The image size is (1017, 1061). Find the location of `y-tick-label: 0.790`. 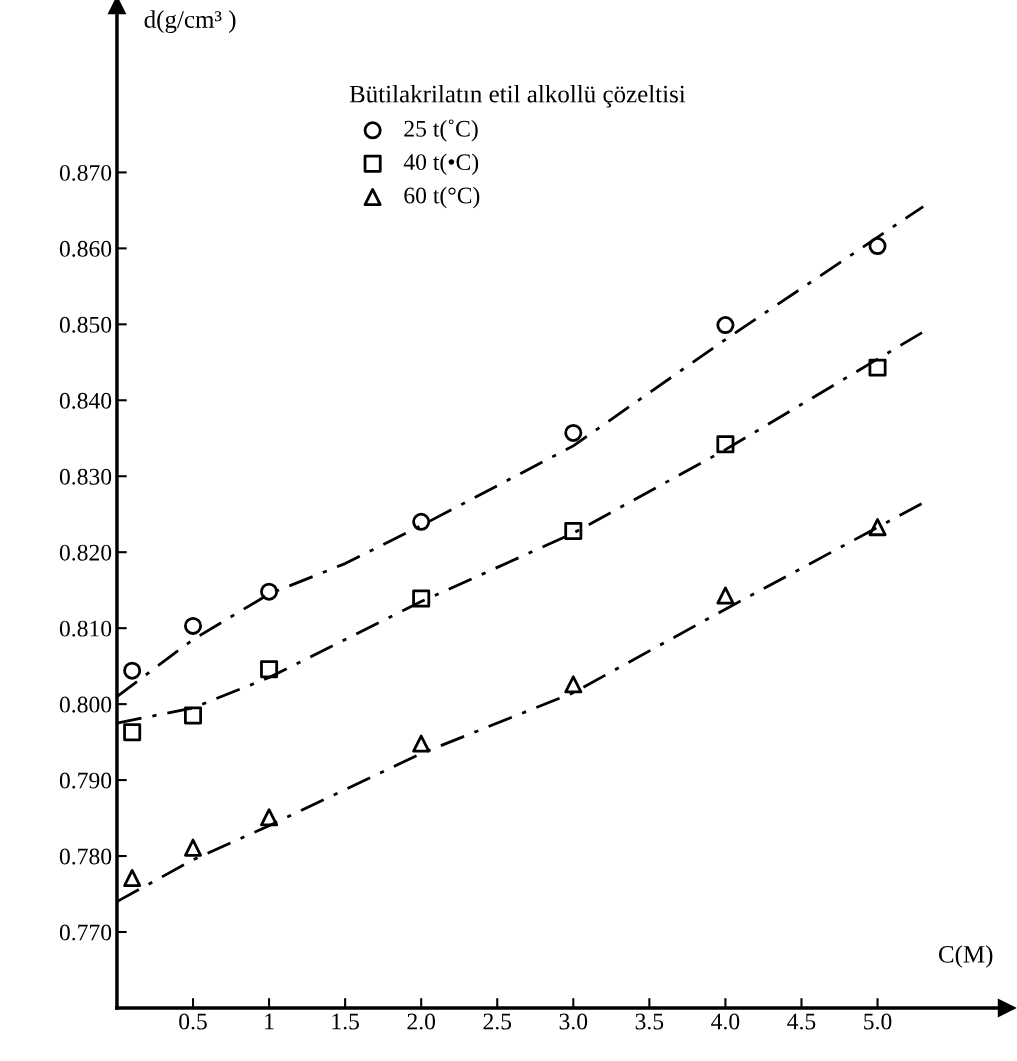

y-tick-label: 0.790 is located at coordinates (85, 780).